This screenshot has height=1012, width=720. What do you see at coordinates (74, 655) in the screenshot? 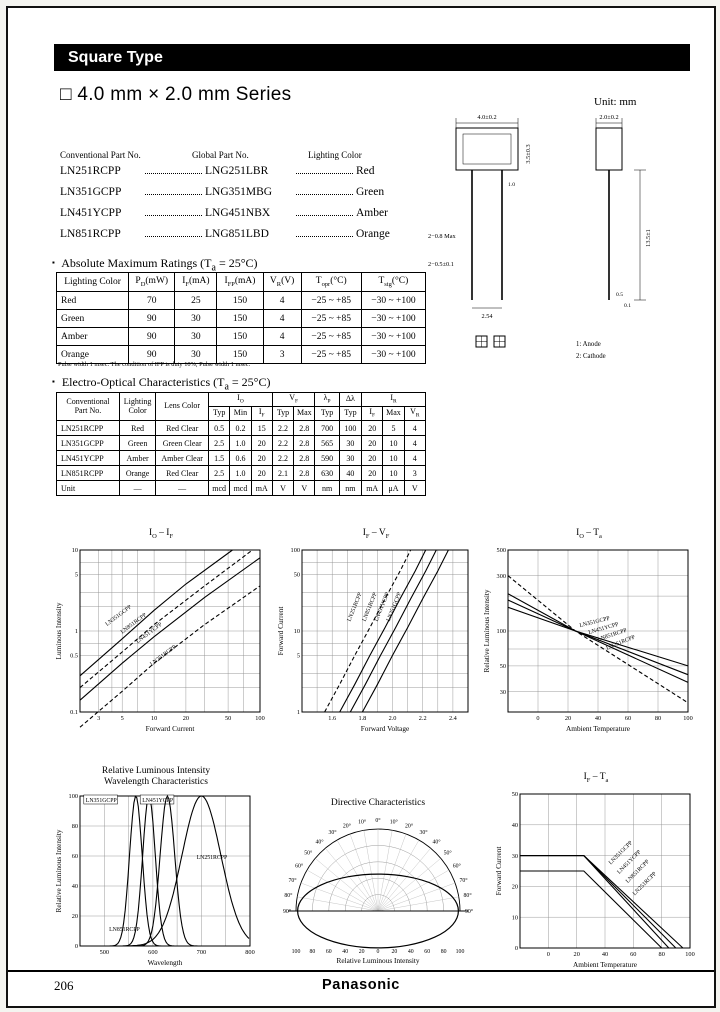
I see `y-tick-label: 0.5` at bounding box center [74, 655].